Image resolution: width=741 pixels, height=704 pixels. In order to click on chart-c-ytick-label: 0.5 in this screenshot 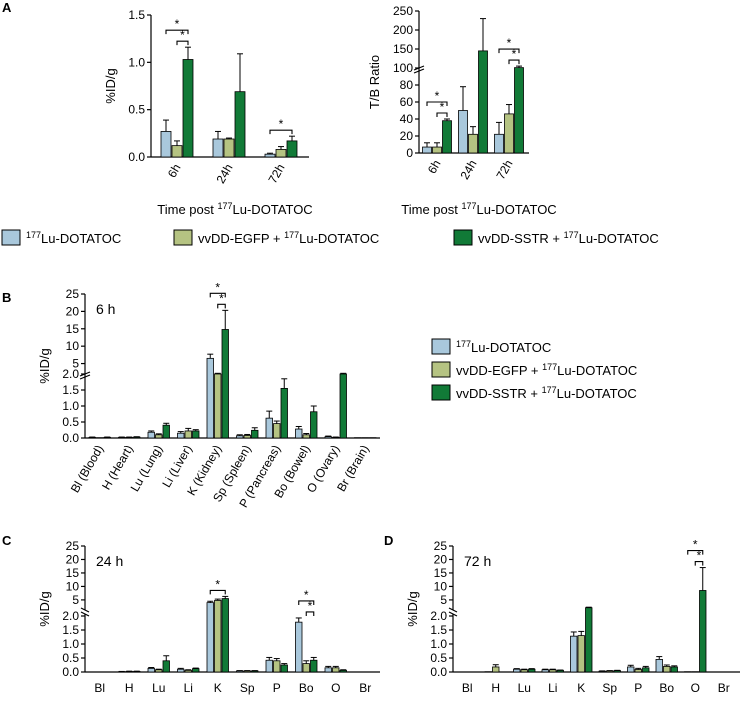, I will do `click(70, 658)`.